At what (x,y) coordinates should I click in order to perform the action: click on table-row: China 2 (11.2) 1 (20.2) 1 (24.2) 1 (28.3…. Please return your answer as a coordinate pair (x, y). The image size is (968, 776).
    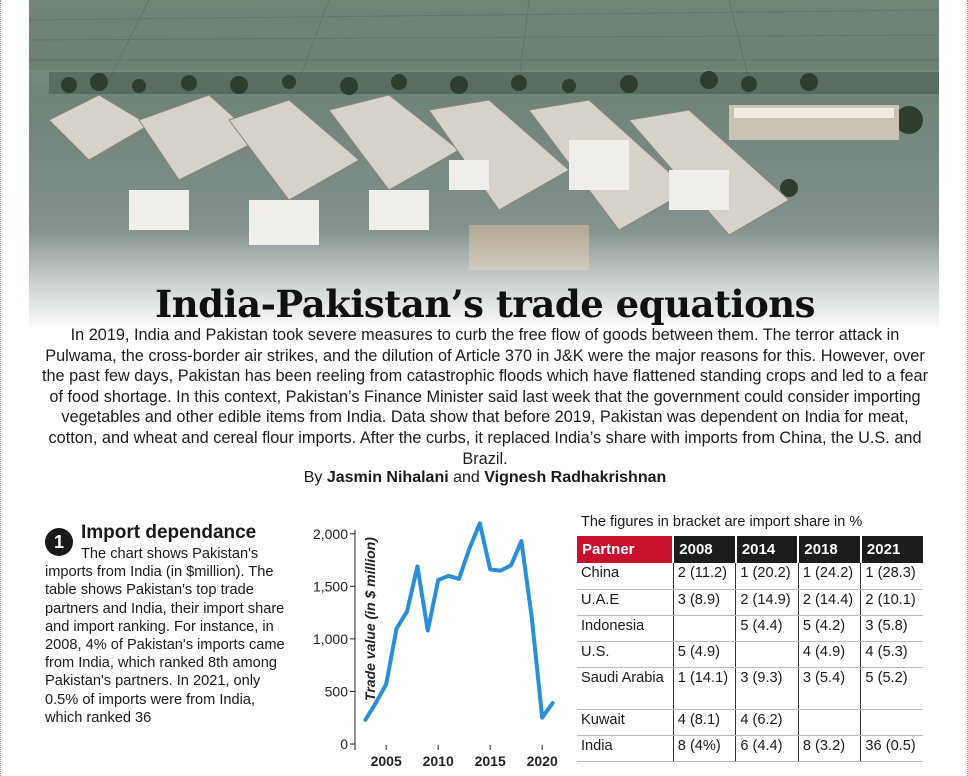
    Looking at the image, I should click on (750, 576).